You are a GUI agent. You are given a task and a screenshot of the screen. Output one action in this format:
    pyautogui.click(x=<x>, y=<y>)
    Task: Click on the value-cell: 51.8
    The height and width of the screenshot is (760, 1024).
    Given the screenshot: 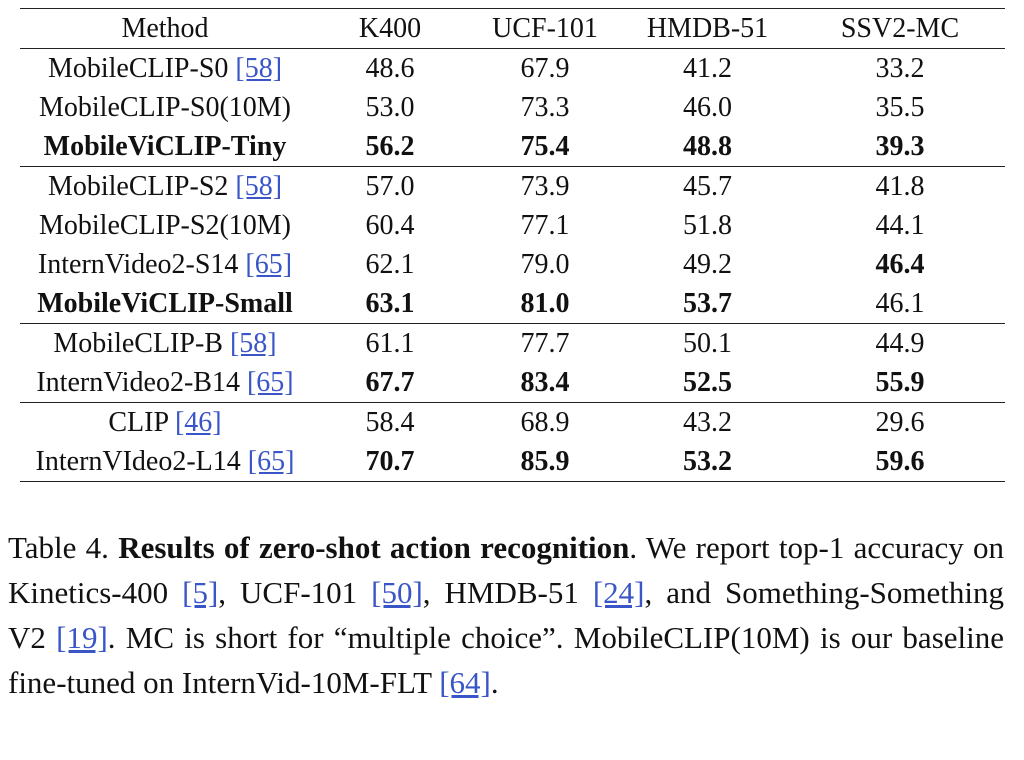 What is the action you would take?
    pyautogui.click(x=707, y=225)
    